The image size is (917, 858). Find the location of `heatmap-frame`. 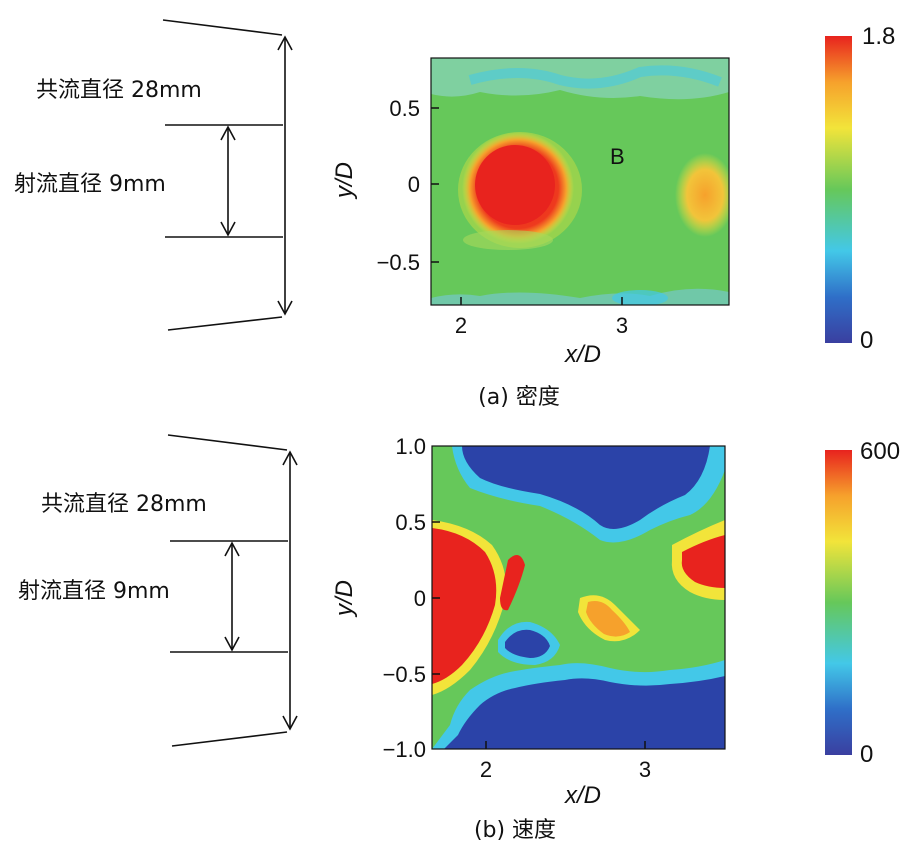

heatmap-frame is located at coordinates (580, 181).